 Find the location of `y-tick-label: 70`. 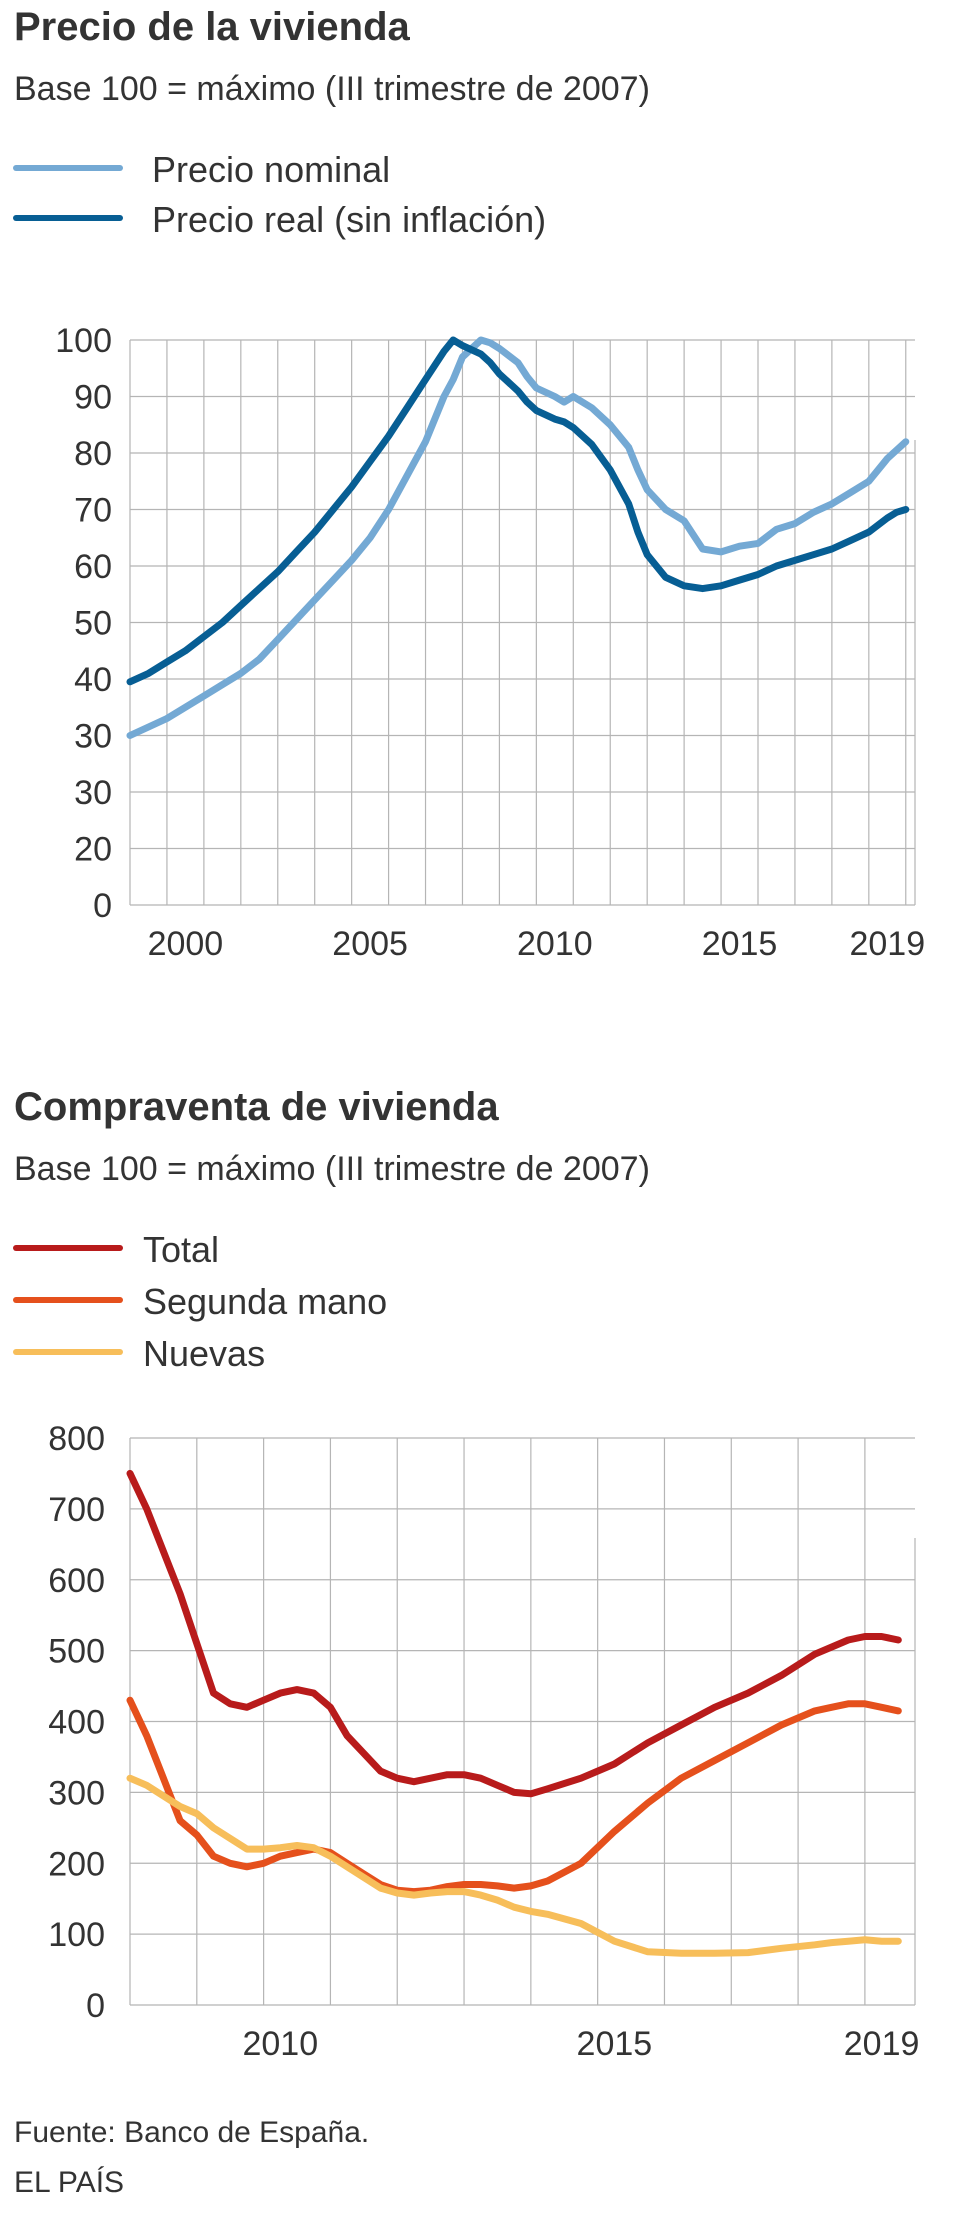

y-tick-label: 70 is located at coordinates (93, 511).